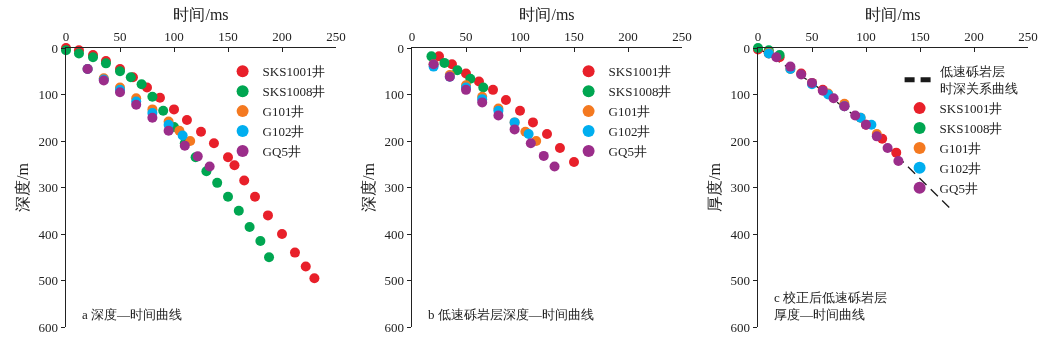 This screenshot has height=341, width=1038. I want to click on annotation: c 校正后低速砾岩层厚度—时间曲线, so click(831, 306).